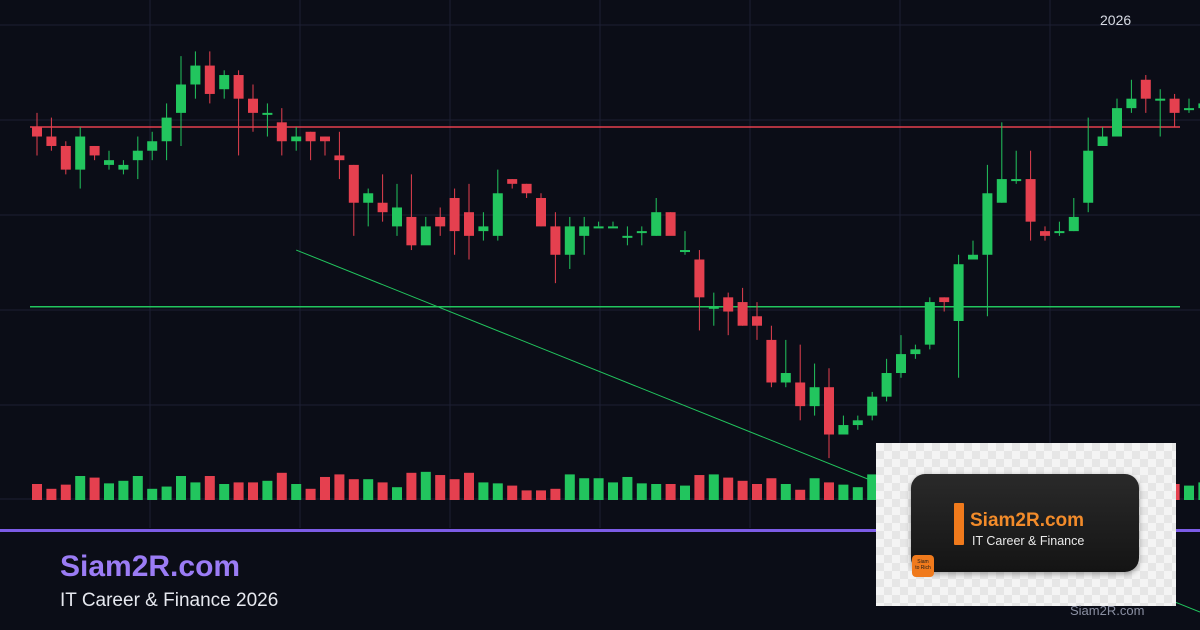 This screenshot has width=1200, height=630. I want to click on divider-line, so click(600, 530).